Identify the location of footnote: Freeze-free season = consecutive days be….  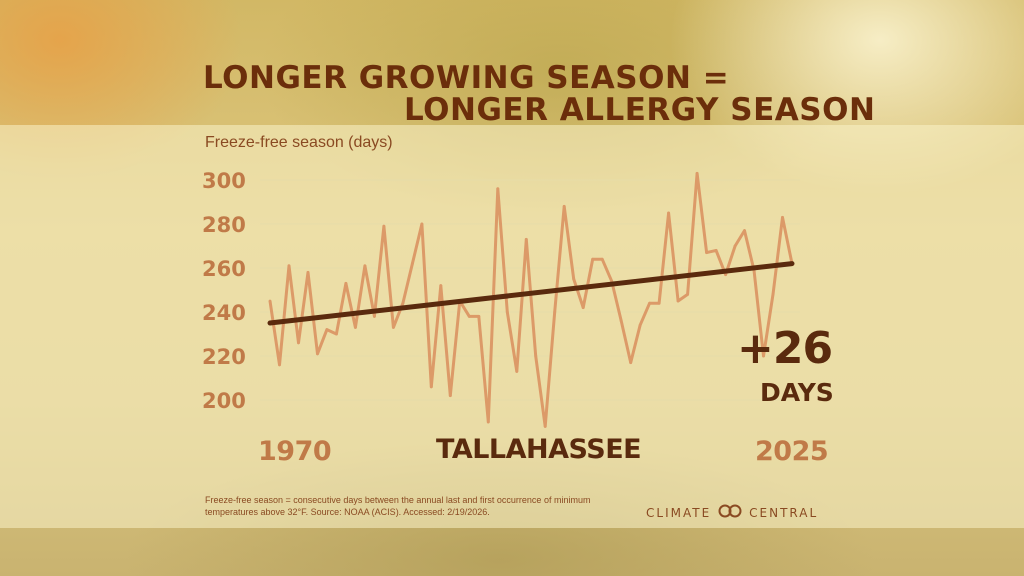
(398, 506).